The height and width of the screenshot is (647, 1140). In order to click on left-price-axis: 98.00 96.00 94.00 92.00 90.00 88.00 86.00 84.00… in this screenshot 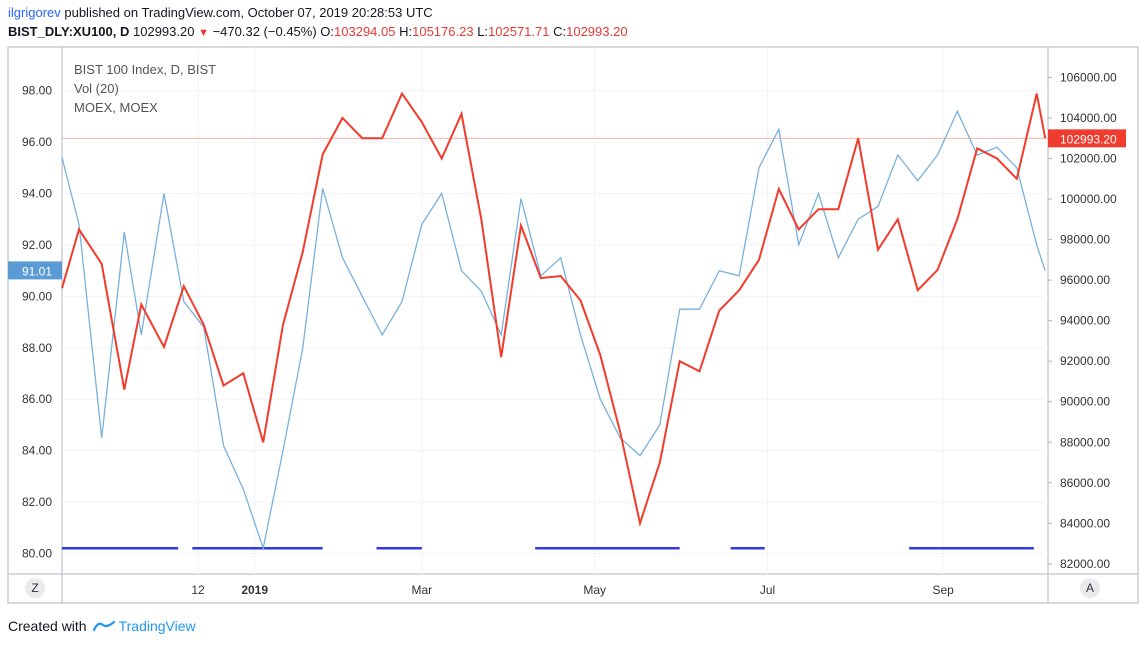, I will do `click(37, 322)`.